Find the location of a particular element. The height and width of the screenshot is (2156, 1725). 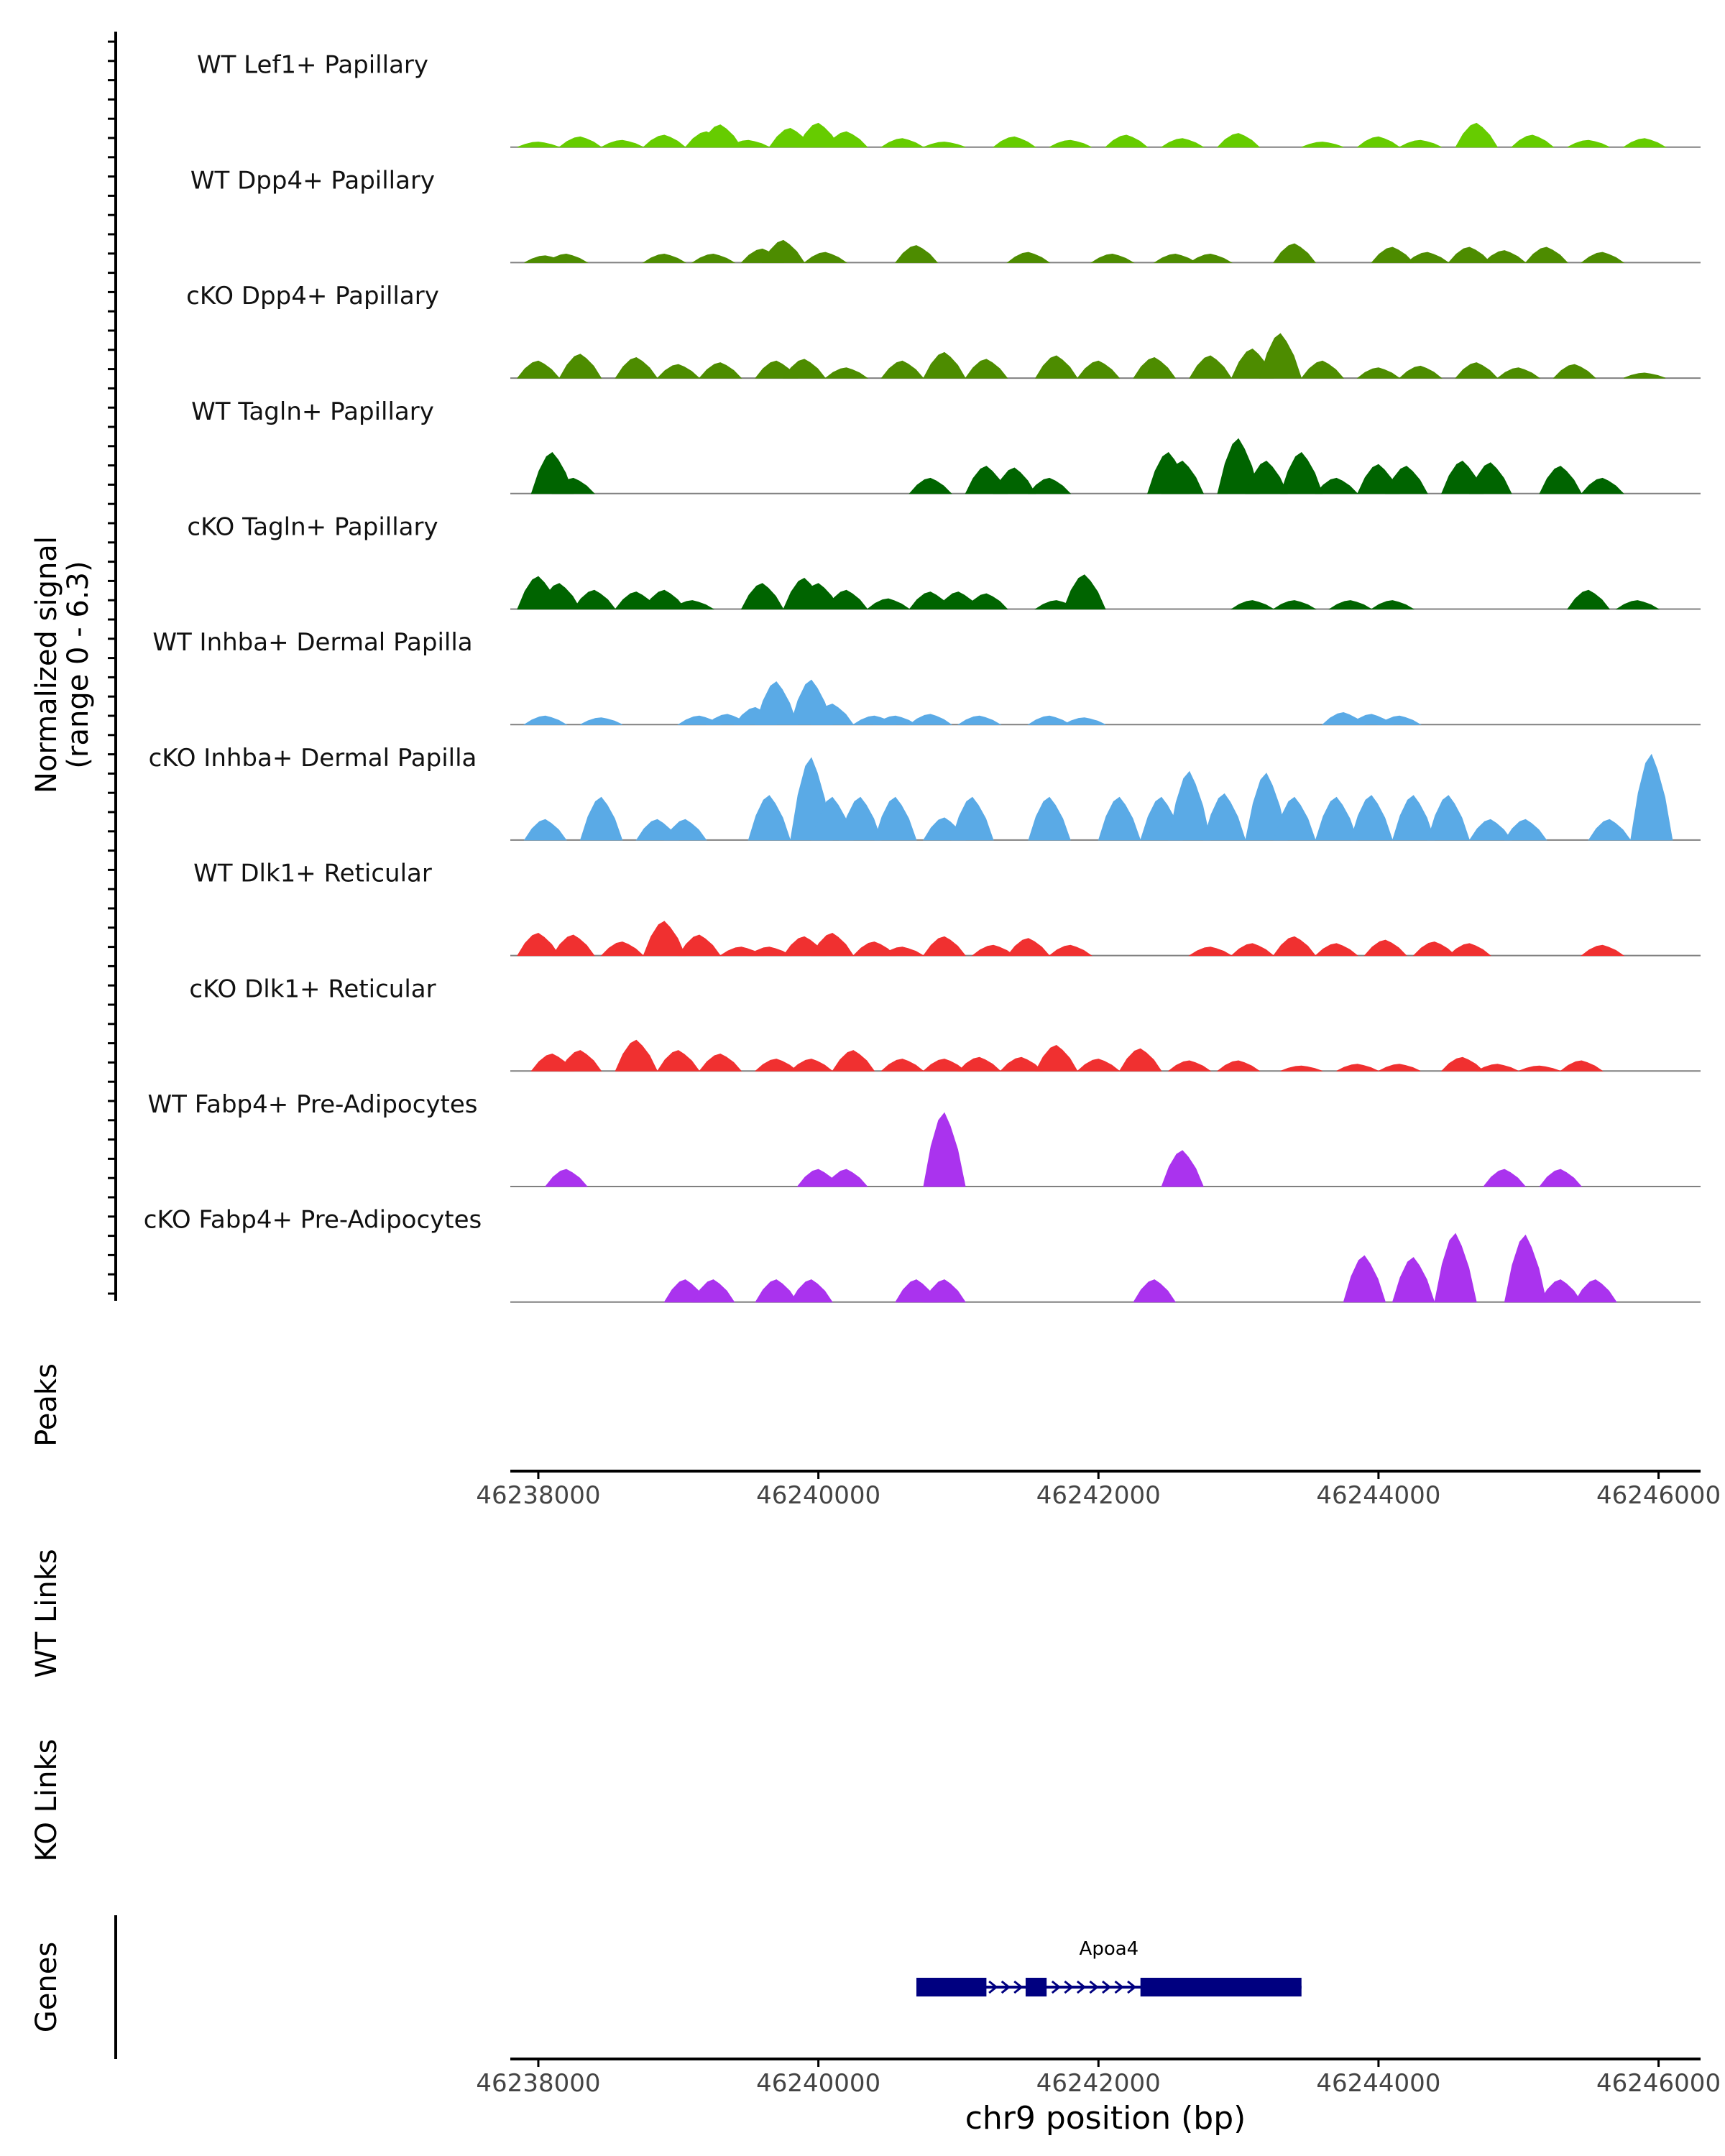

x-tick-label: 46242000 is located at coordinates (1098, 1495).